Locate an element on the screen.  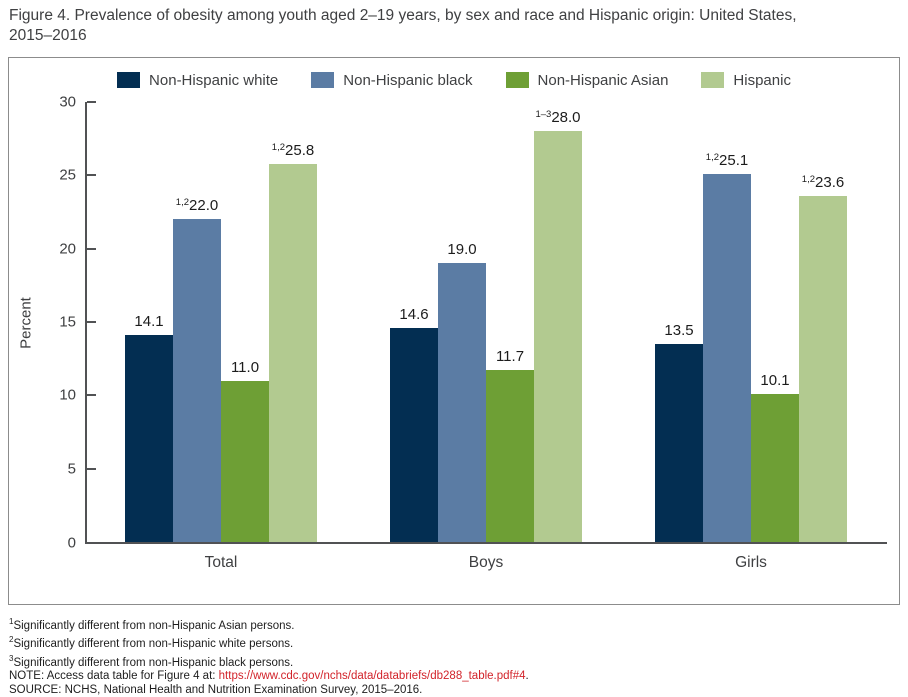
legend-item-2: Non-Hispanic black is located at coordinates (392, 80).